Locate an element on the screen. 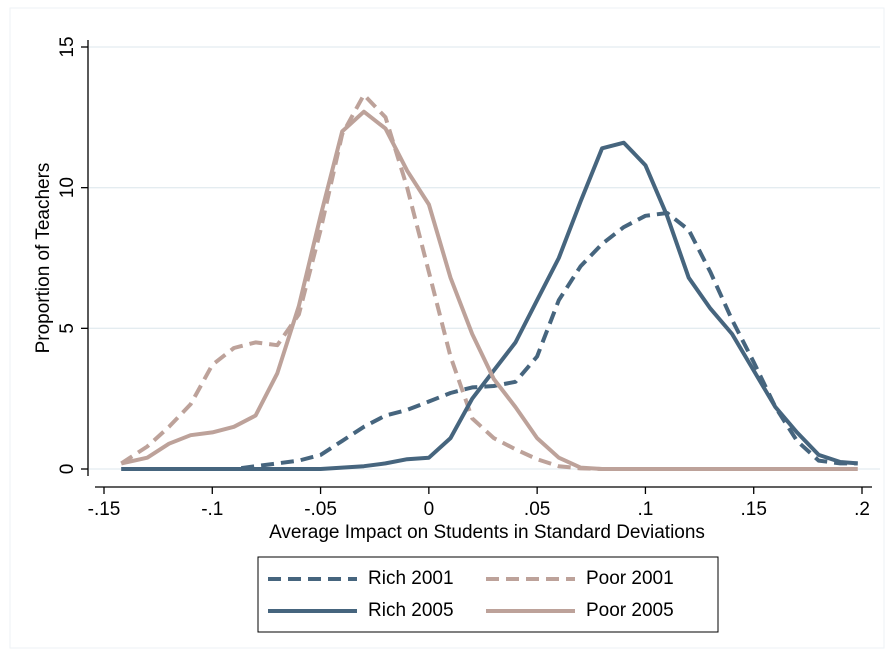 The width and height of the screenshot is (894, 658). y-tick-label: 15 is located at coordinates (67, 46).